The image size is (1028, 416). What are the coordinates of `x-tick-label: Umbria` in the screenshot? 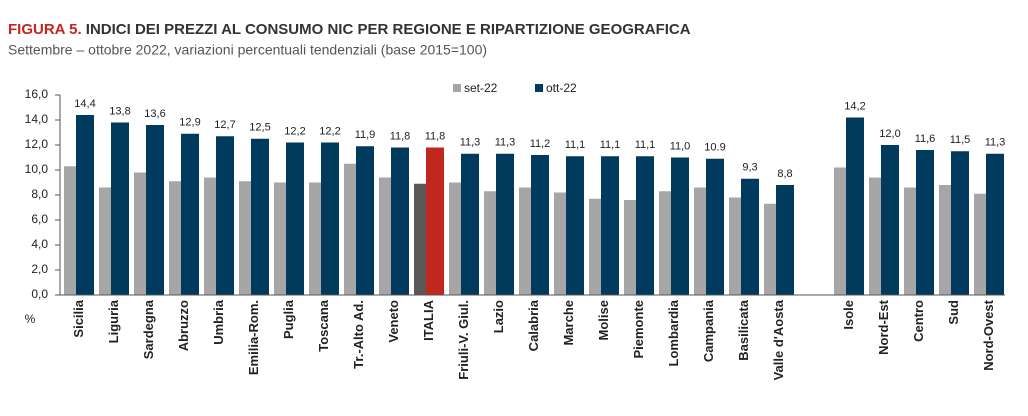 It's located at (218, 322).